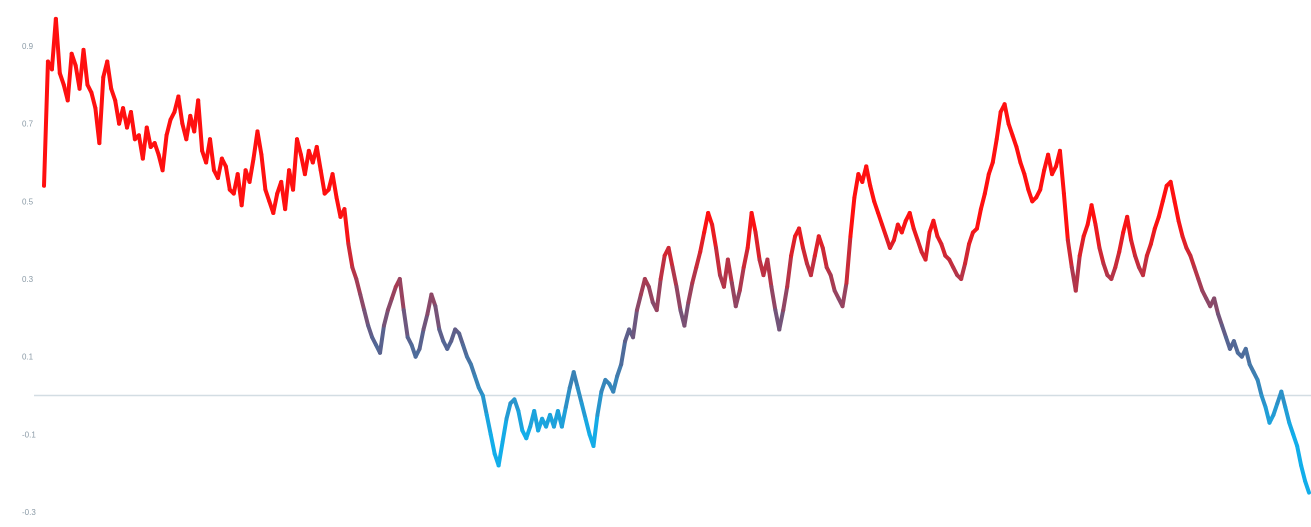 This screenshot has width=1311, height=527. I want to click on y-tick-label: 0.3, so click(28, 279).